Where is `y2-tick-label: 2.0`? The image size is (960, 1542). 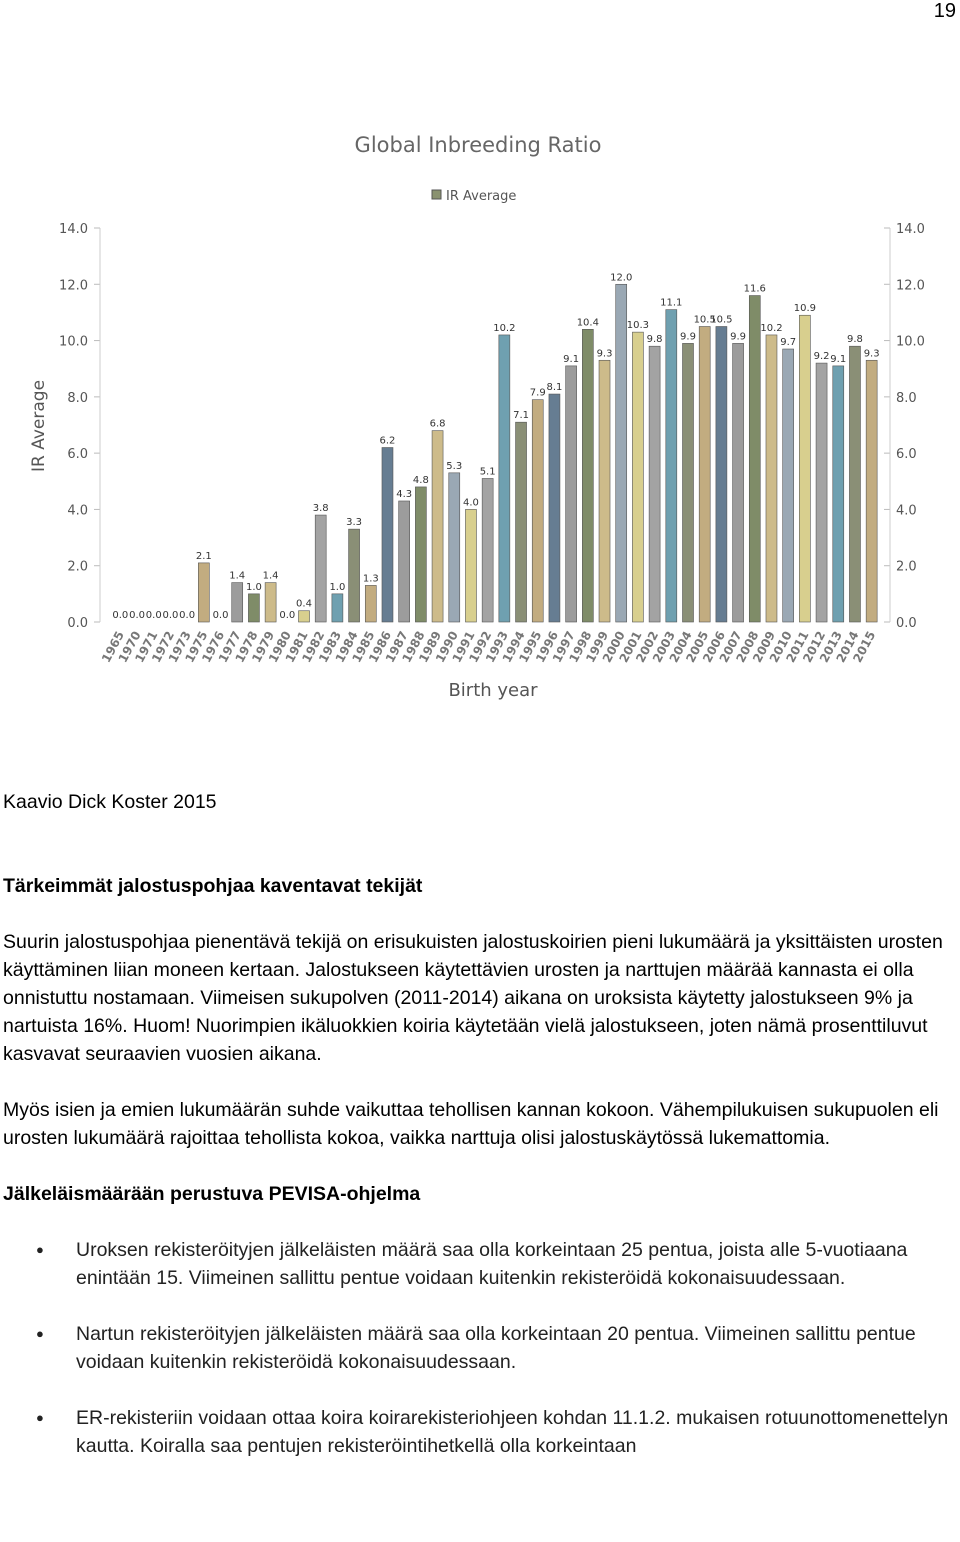
y2-tick-label: 2.0 is located at coordinates (906, 567).